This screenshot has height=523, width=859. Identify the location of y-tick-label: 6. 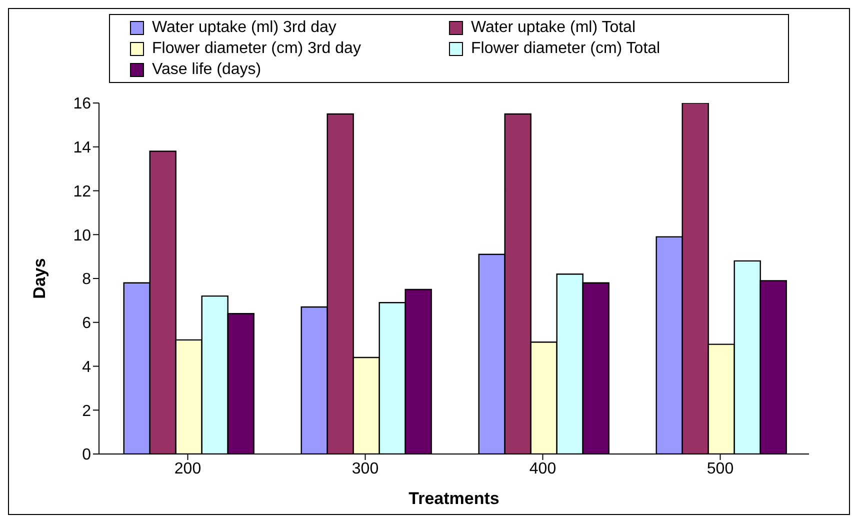
(87, 323).